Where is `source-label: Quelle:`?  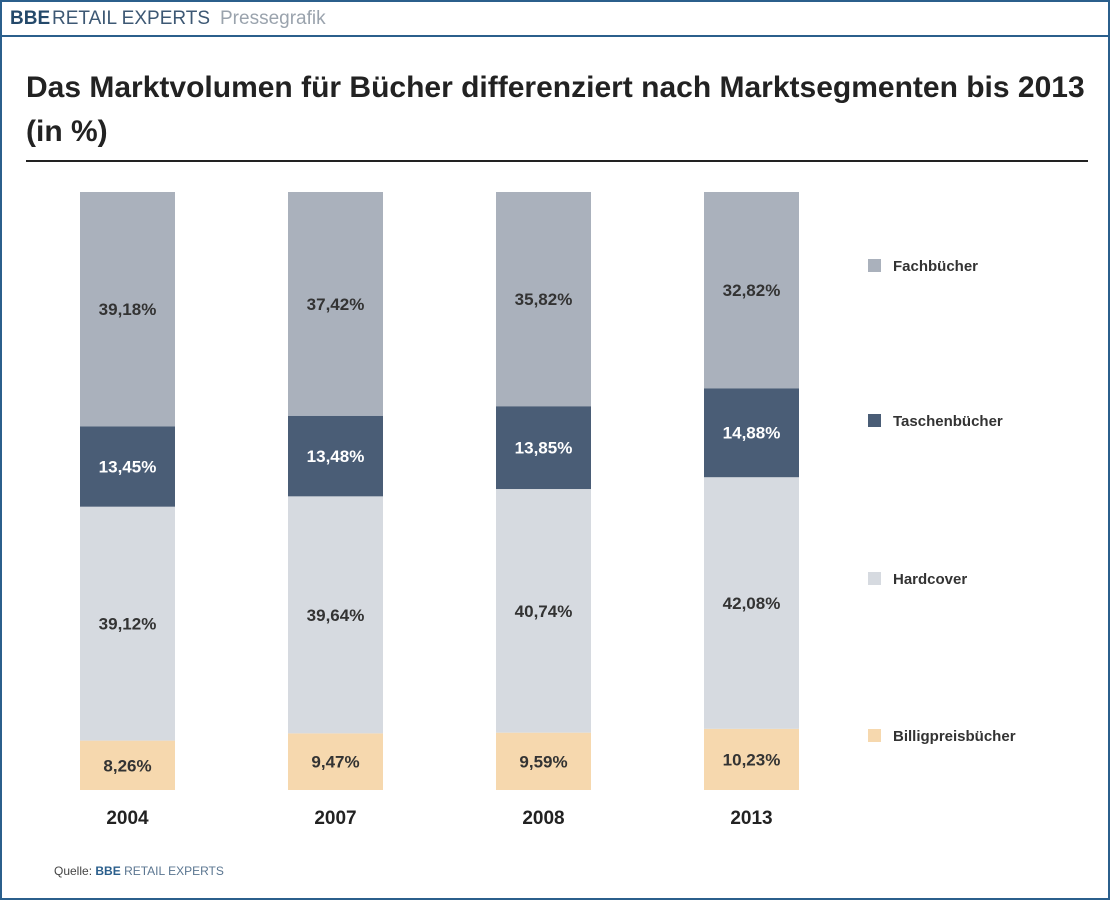 source-label: Quelle: is located at coordinates (73, 871).